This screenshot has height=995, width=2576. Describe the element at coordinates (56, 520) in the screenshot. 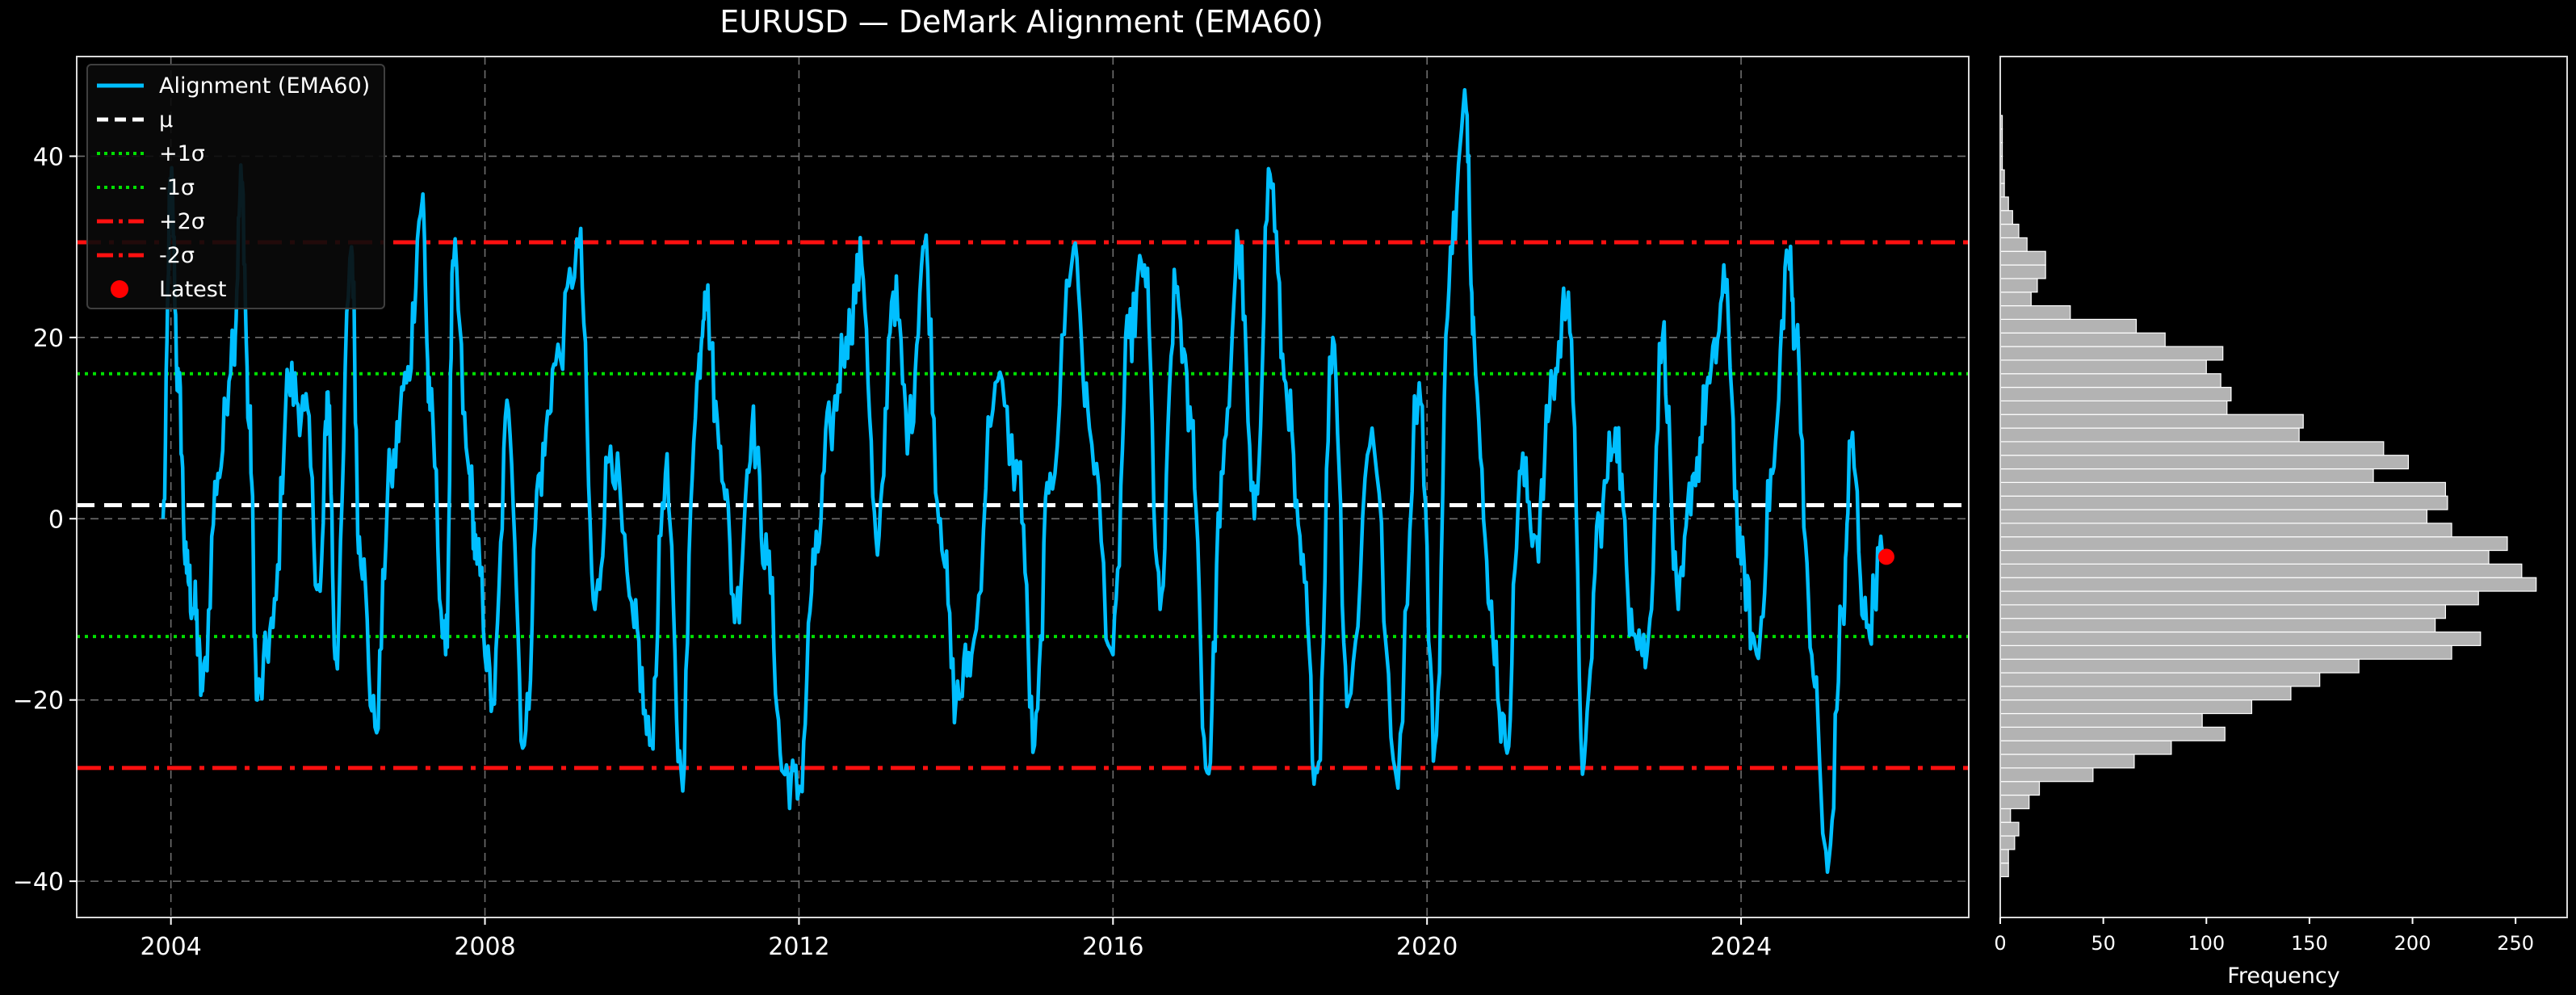

I see `y-tick-label: 0` at that location.